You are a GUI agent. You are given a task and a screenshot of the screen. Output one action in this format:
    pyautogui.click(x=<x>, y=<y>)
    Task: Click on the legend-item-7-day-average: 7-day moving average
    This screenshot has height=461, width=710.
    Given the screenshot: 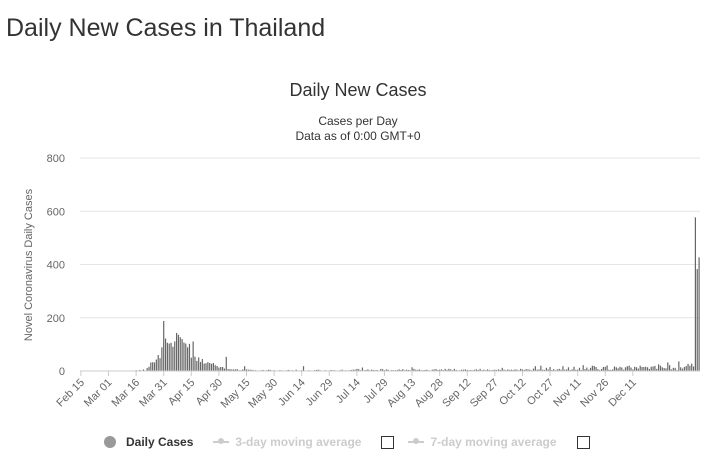 What is the action you would take?
    pyautogui.click(x=482, y=442)
    